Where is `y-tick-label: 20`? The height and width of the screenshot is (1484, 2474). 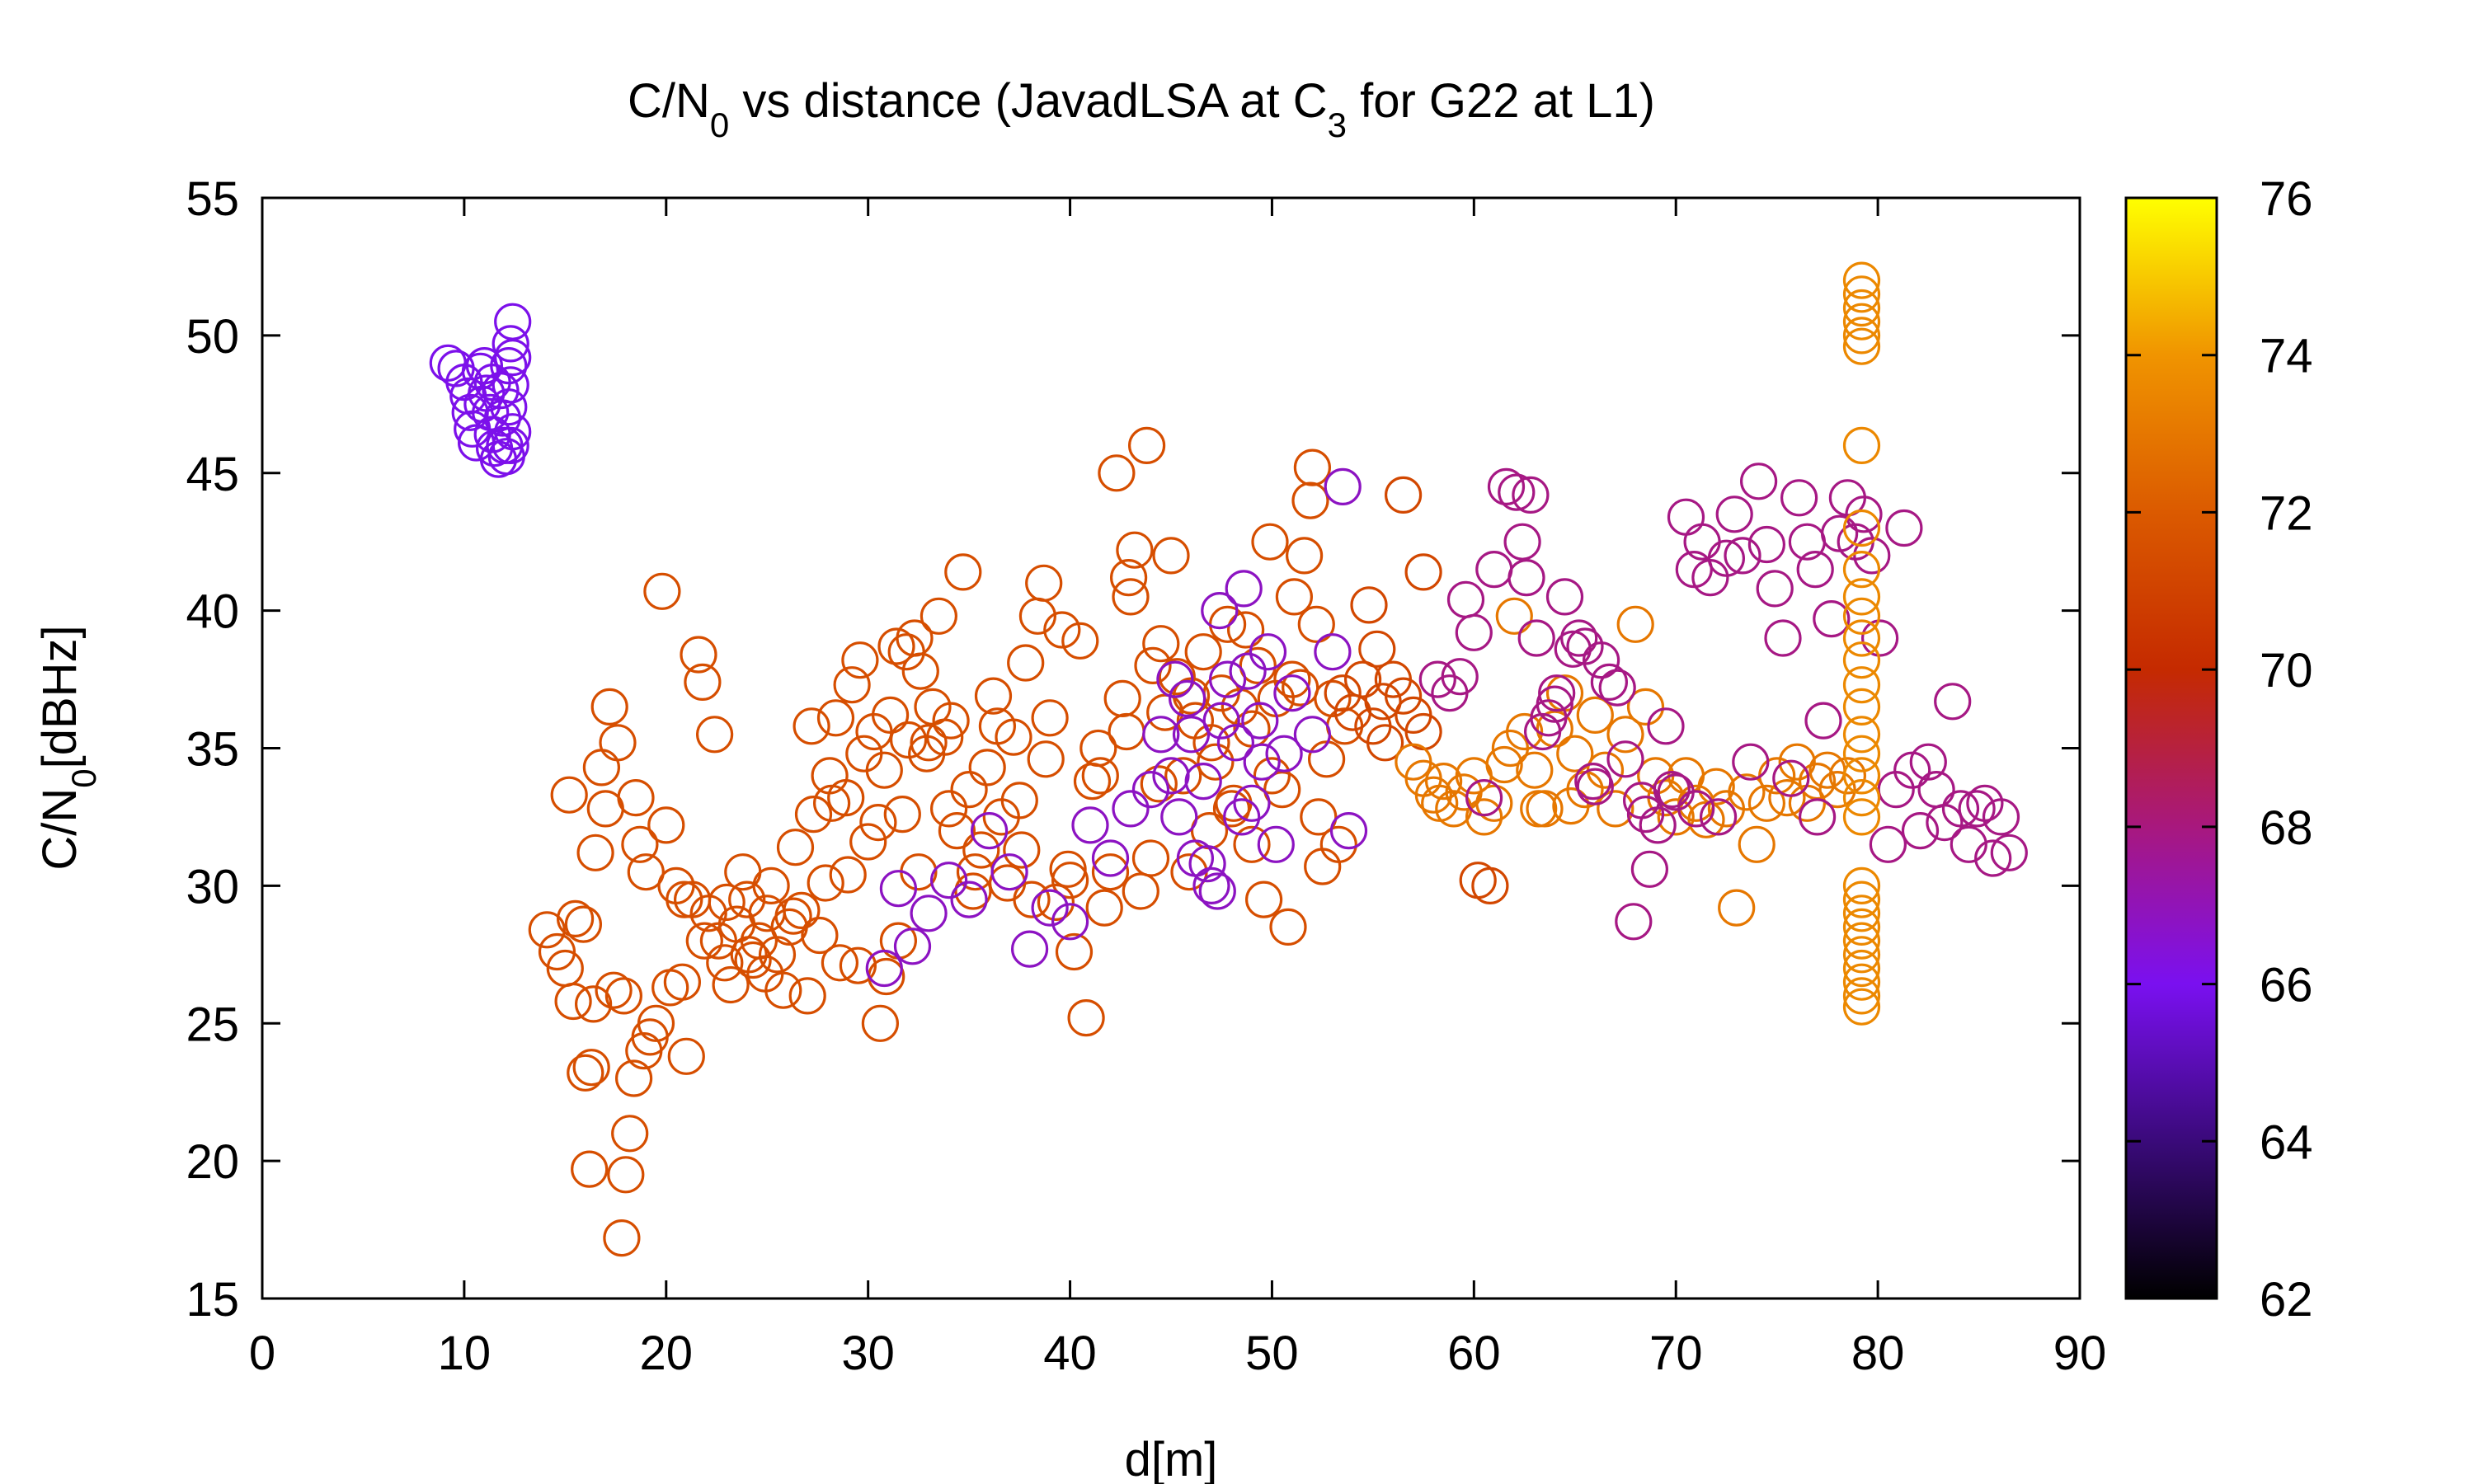 y-tick-label: 20 is located at coordinates (212, 1162).